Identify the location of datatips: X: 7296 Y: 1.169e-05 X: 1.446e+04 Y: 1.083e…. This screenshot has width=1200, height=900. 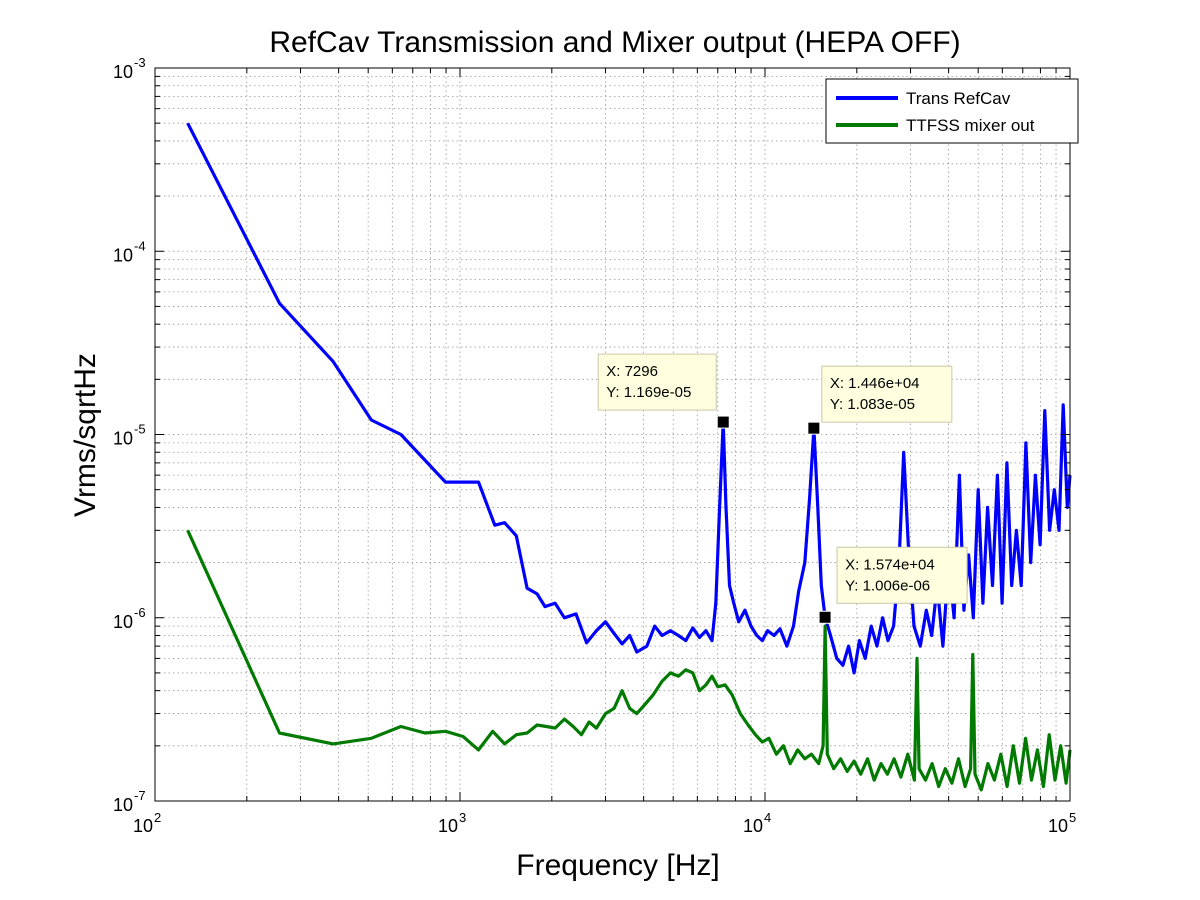
(782, 488).